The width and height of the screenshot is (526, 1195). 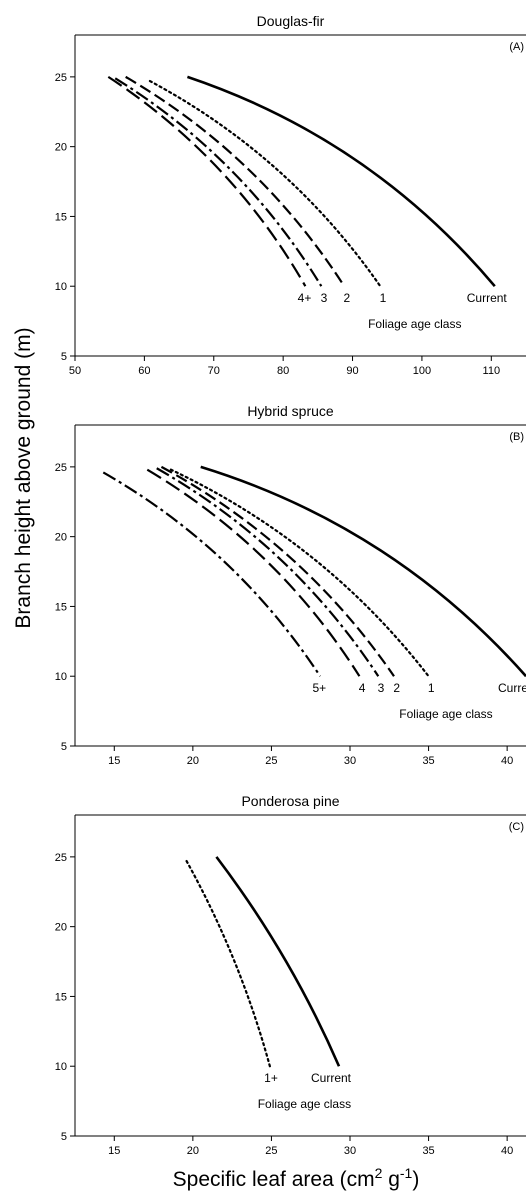 I want to click on series-line-5plus, so click(x=212, y=574).